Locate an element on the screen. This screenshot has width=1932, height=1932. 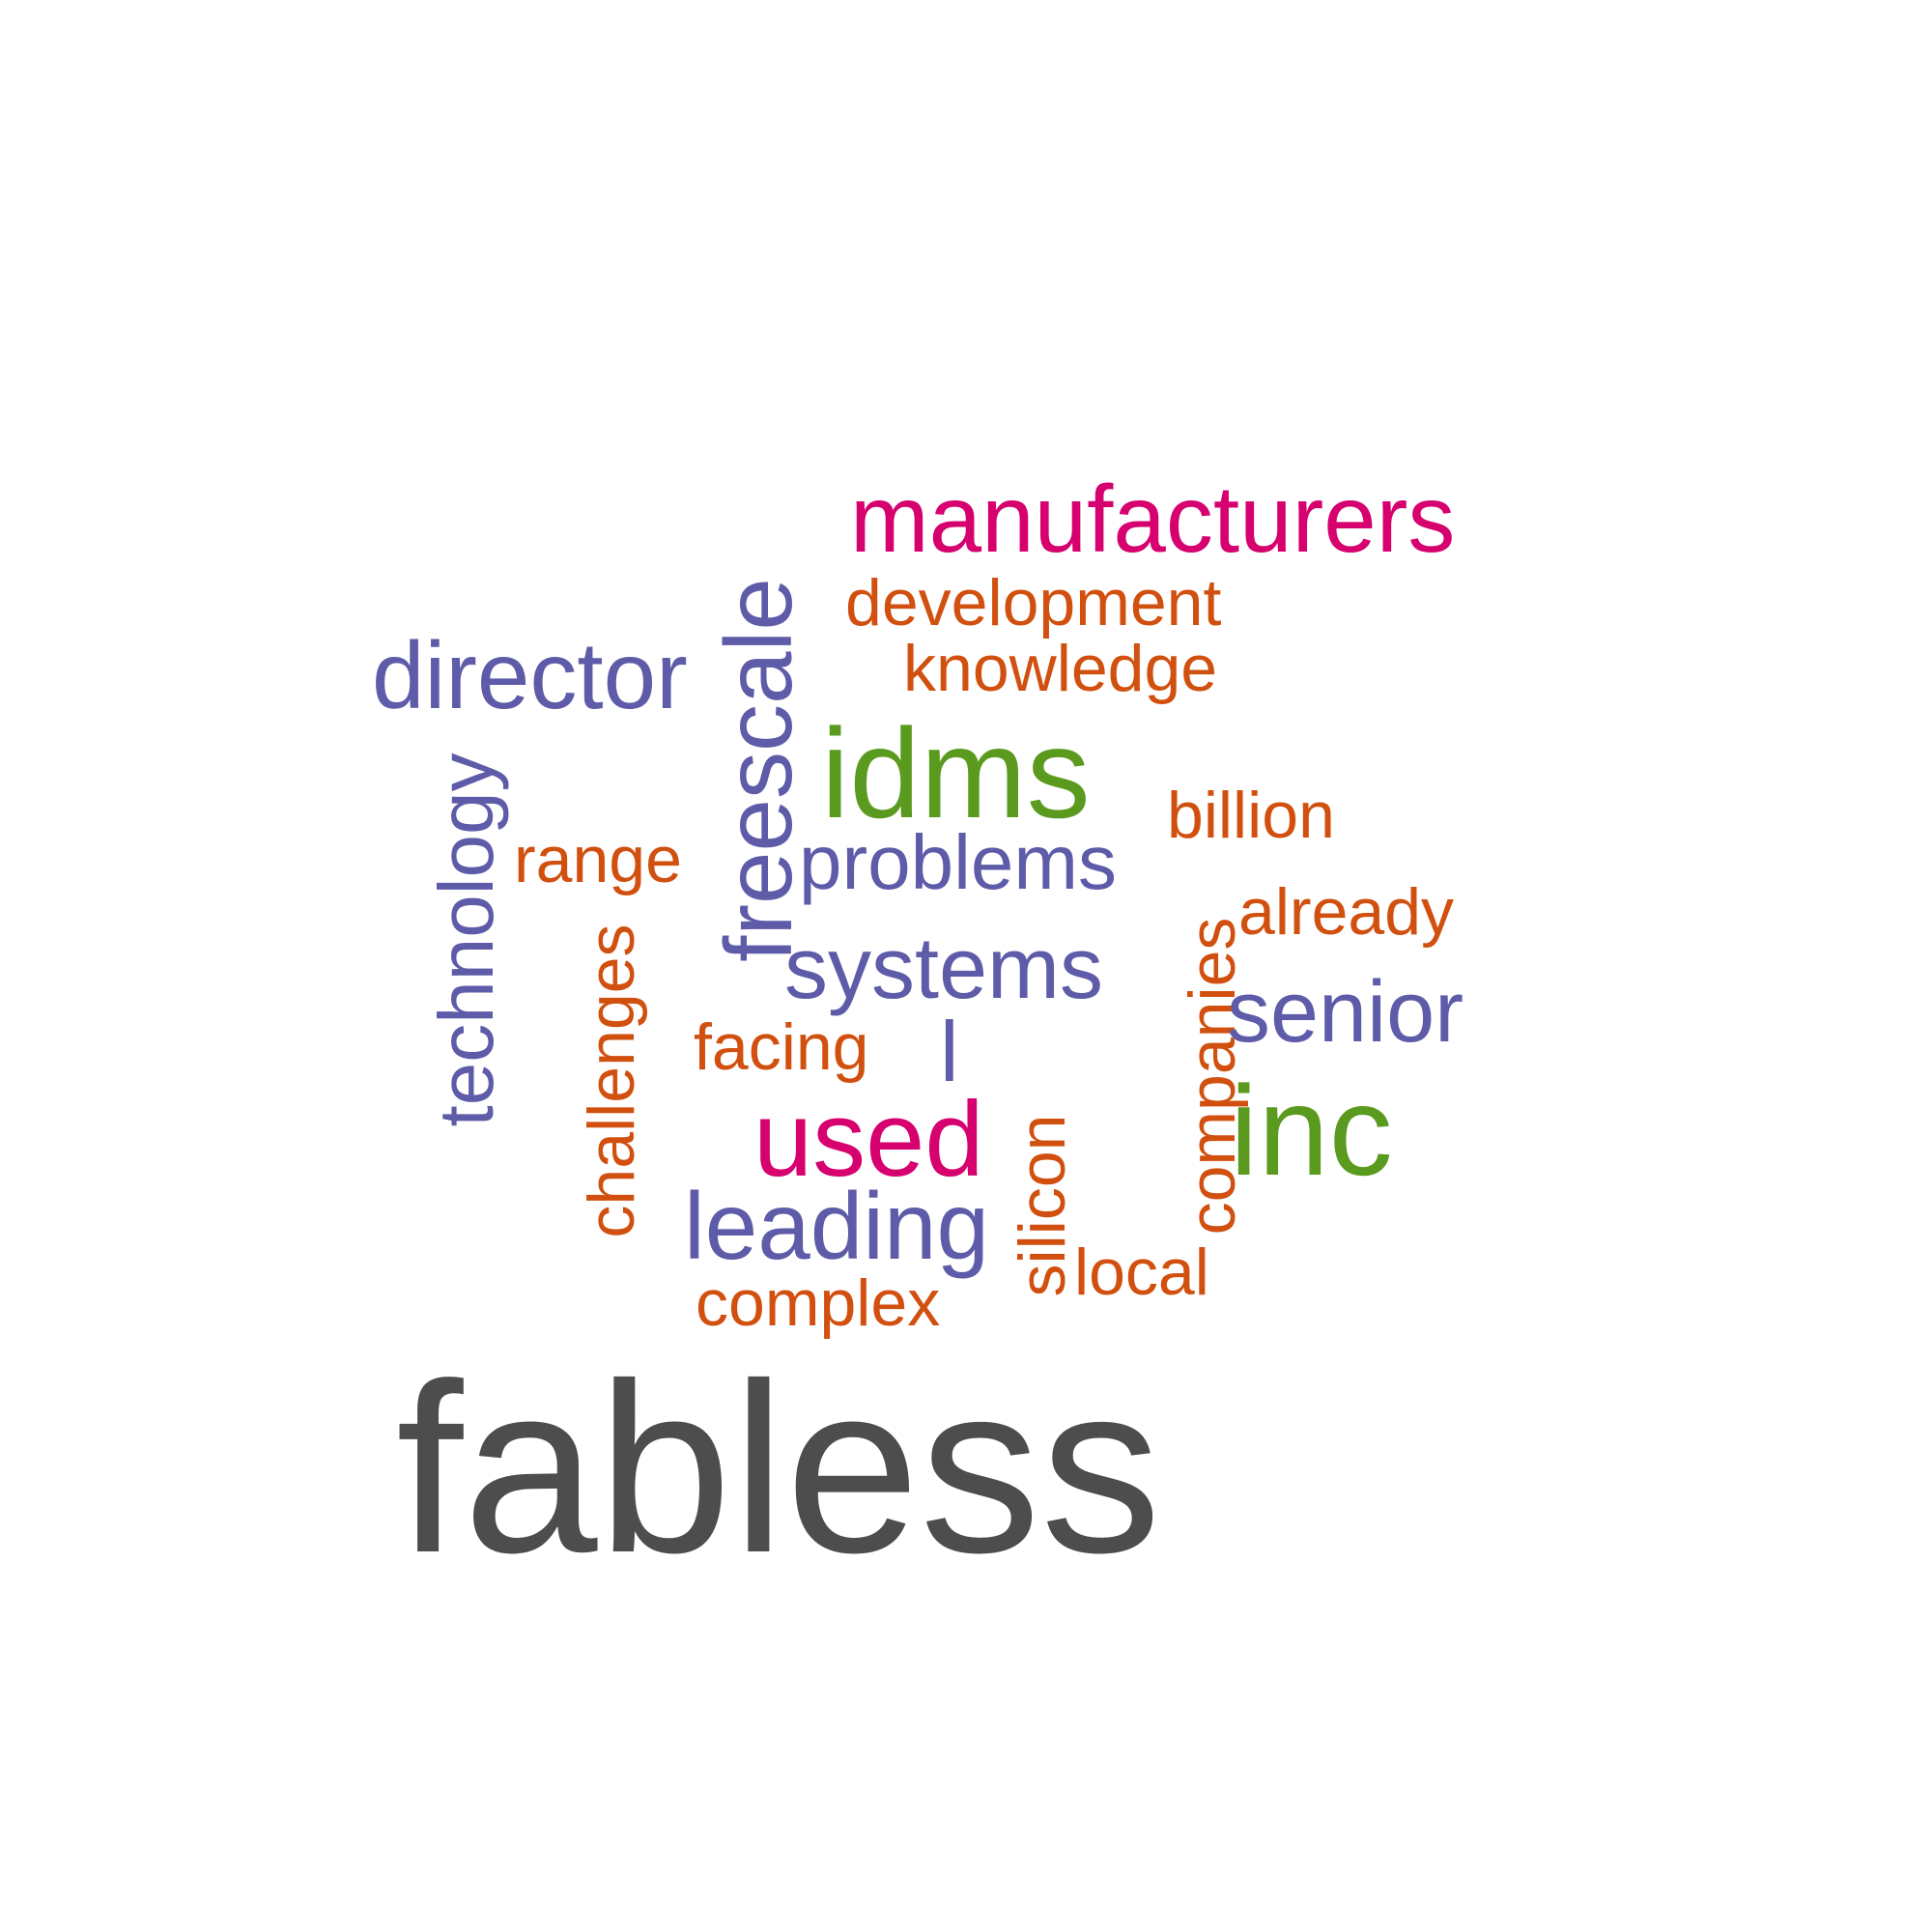
word-l: l is located at coordinates (949, 1051).